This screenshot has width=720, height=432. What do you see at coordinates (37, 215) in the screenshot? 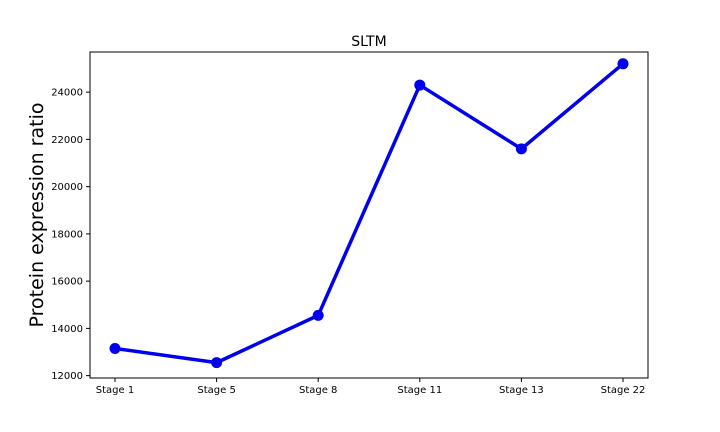
I see `y-axis-label: Protein expression ratio` at bounding box center [37, 215].